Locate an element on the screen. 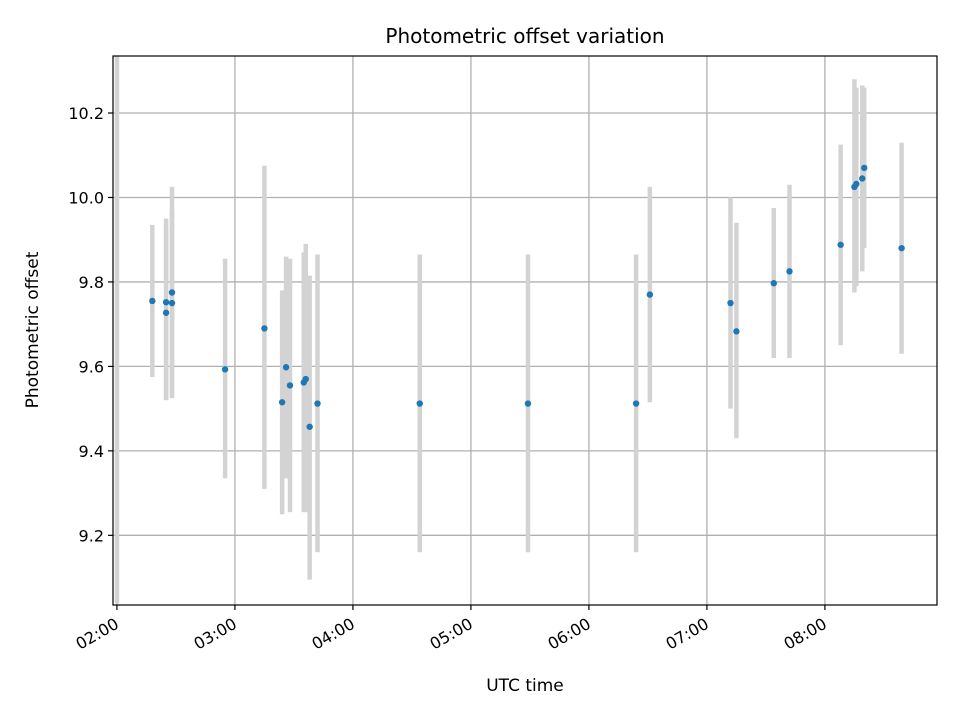 The image size is (960, 720). y-tick-label: 9.2 is located at coordinates (91, 535).